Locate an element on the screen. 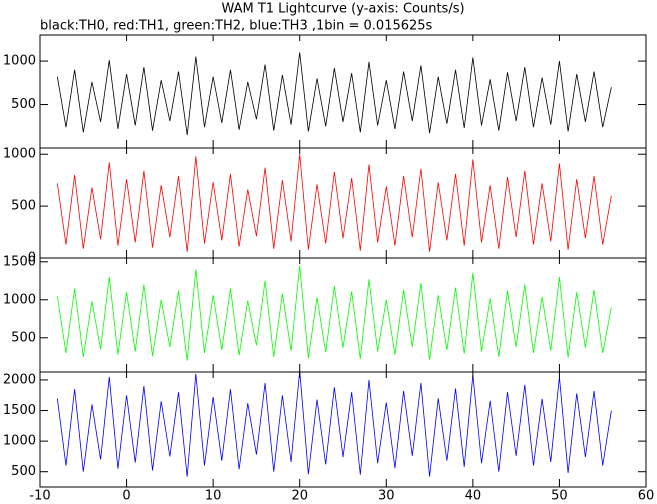 The width and height of the screenshot is (657, 504). x-tick-label: 10 is located at coordinates (213, 496).